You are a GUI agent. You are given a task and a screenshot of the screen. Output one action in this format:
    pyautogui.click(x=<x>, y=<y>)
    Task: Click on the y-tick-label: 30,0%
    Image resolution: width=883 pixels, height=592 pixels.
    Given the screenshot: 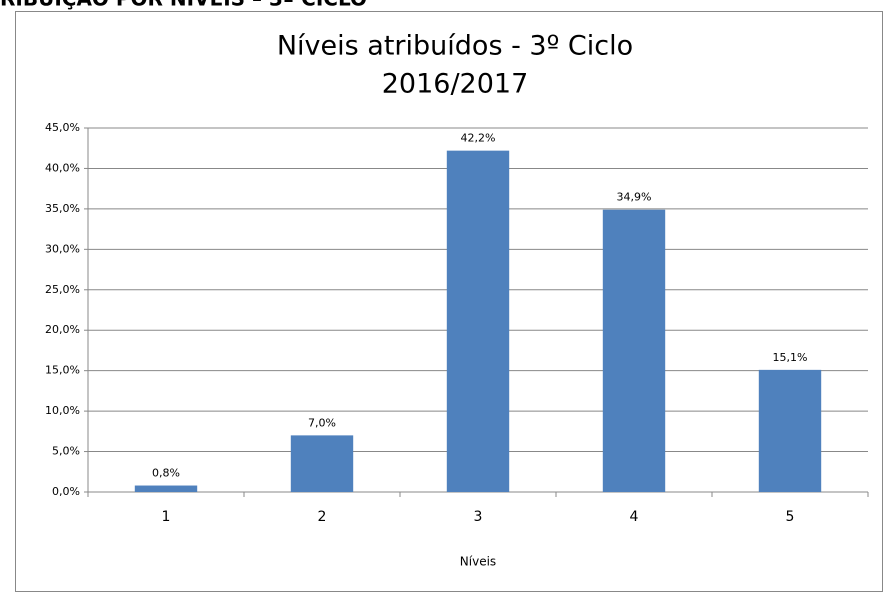 What is the action you would take?
    pyautogui.click(x=62, y=248)
    